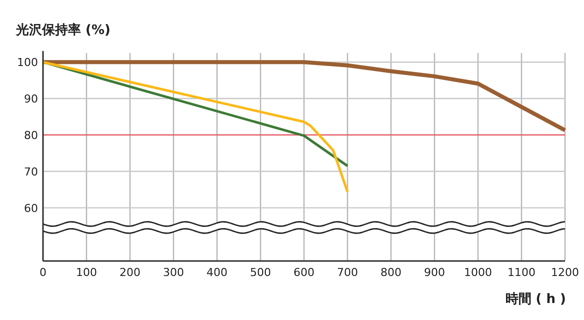  What do you see at coordinates (304, 272) in the screenshot?
I see `x-tick-label: 600` at bounding box center [304, 272].